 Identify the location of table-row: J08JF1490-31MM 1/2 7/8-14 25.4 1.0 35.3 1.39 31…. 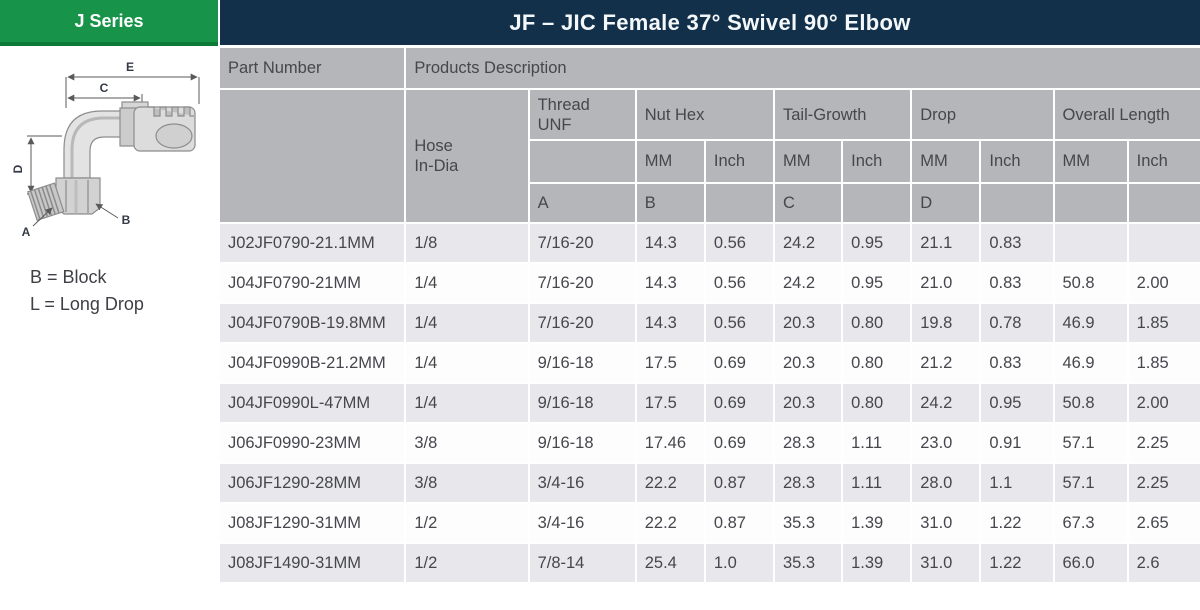
(708, 563).